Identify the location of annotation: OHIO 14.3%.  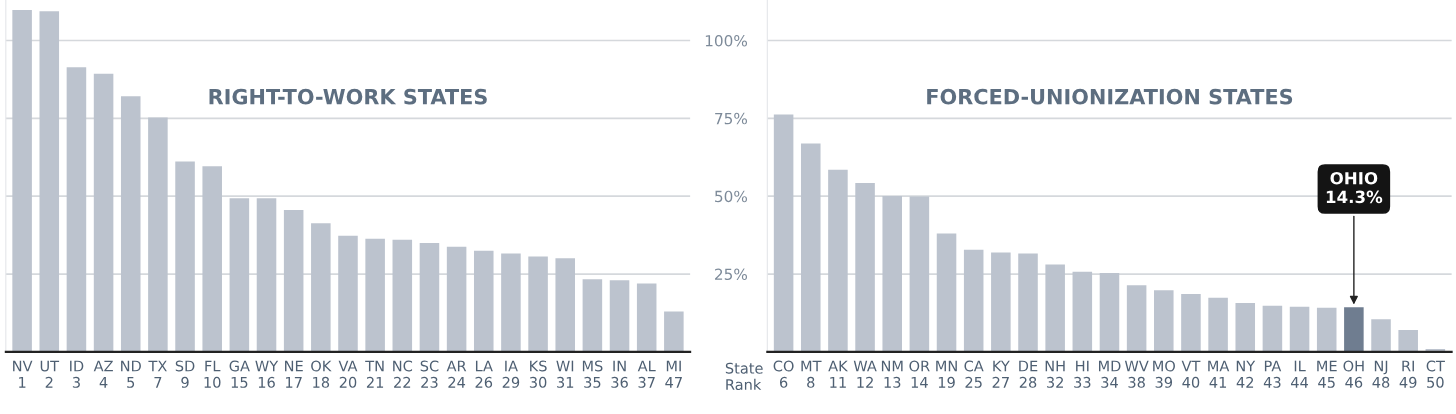
(1354, 187).